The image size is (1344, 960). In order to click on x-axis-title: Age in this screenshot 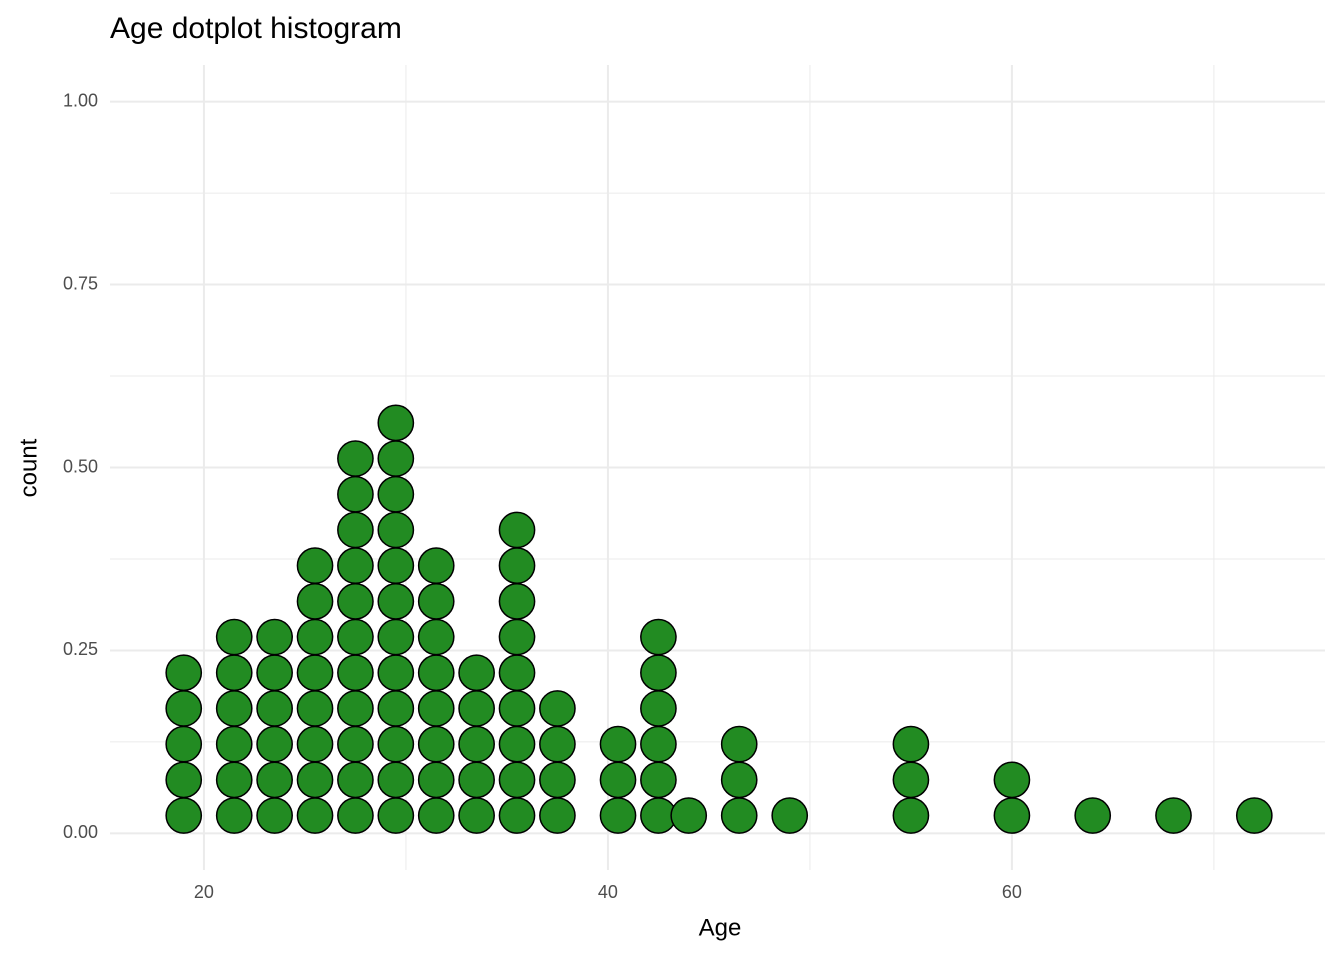, I will do `click(720, 927)`.